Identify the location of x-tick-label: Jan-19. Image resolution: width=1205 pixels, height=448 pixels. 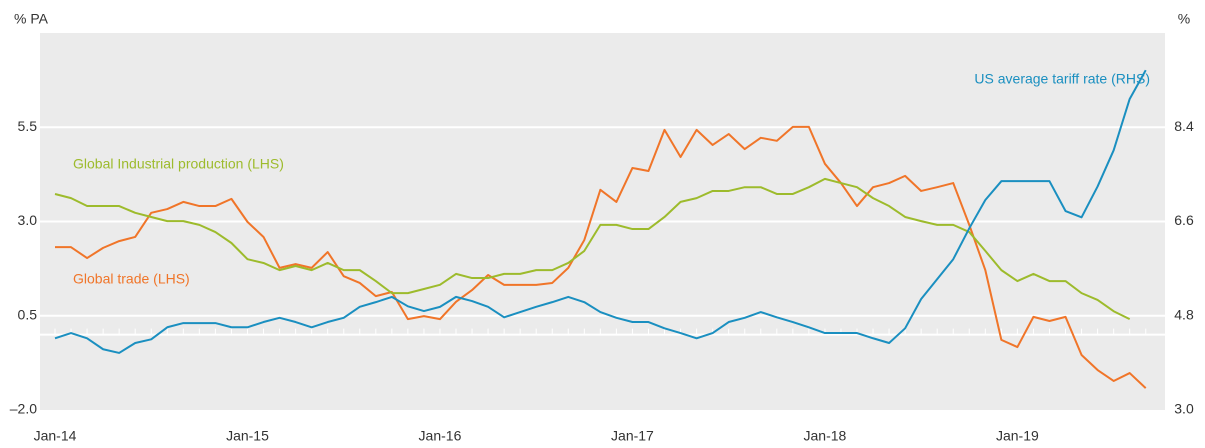
(1017, 436).